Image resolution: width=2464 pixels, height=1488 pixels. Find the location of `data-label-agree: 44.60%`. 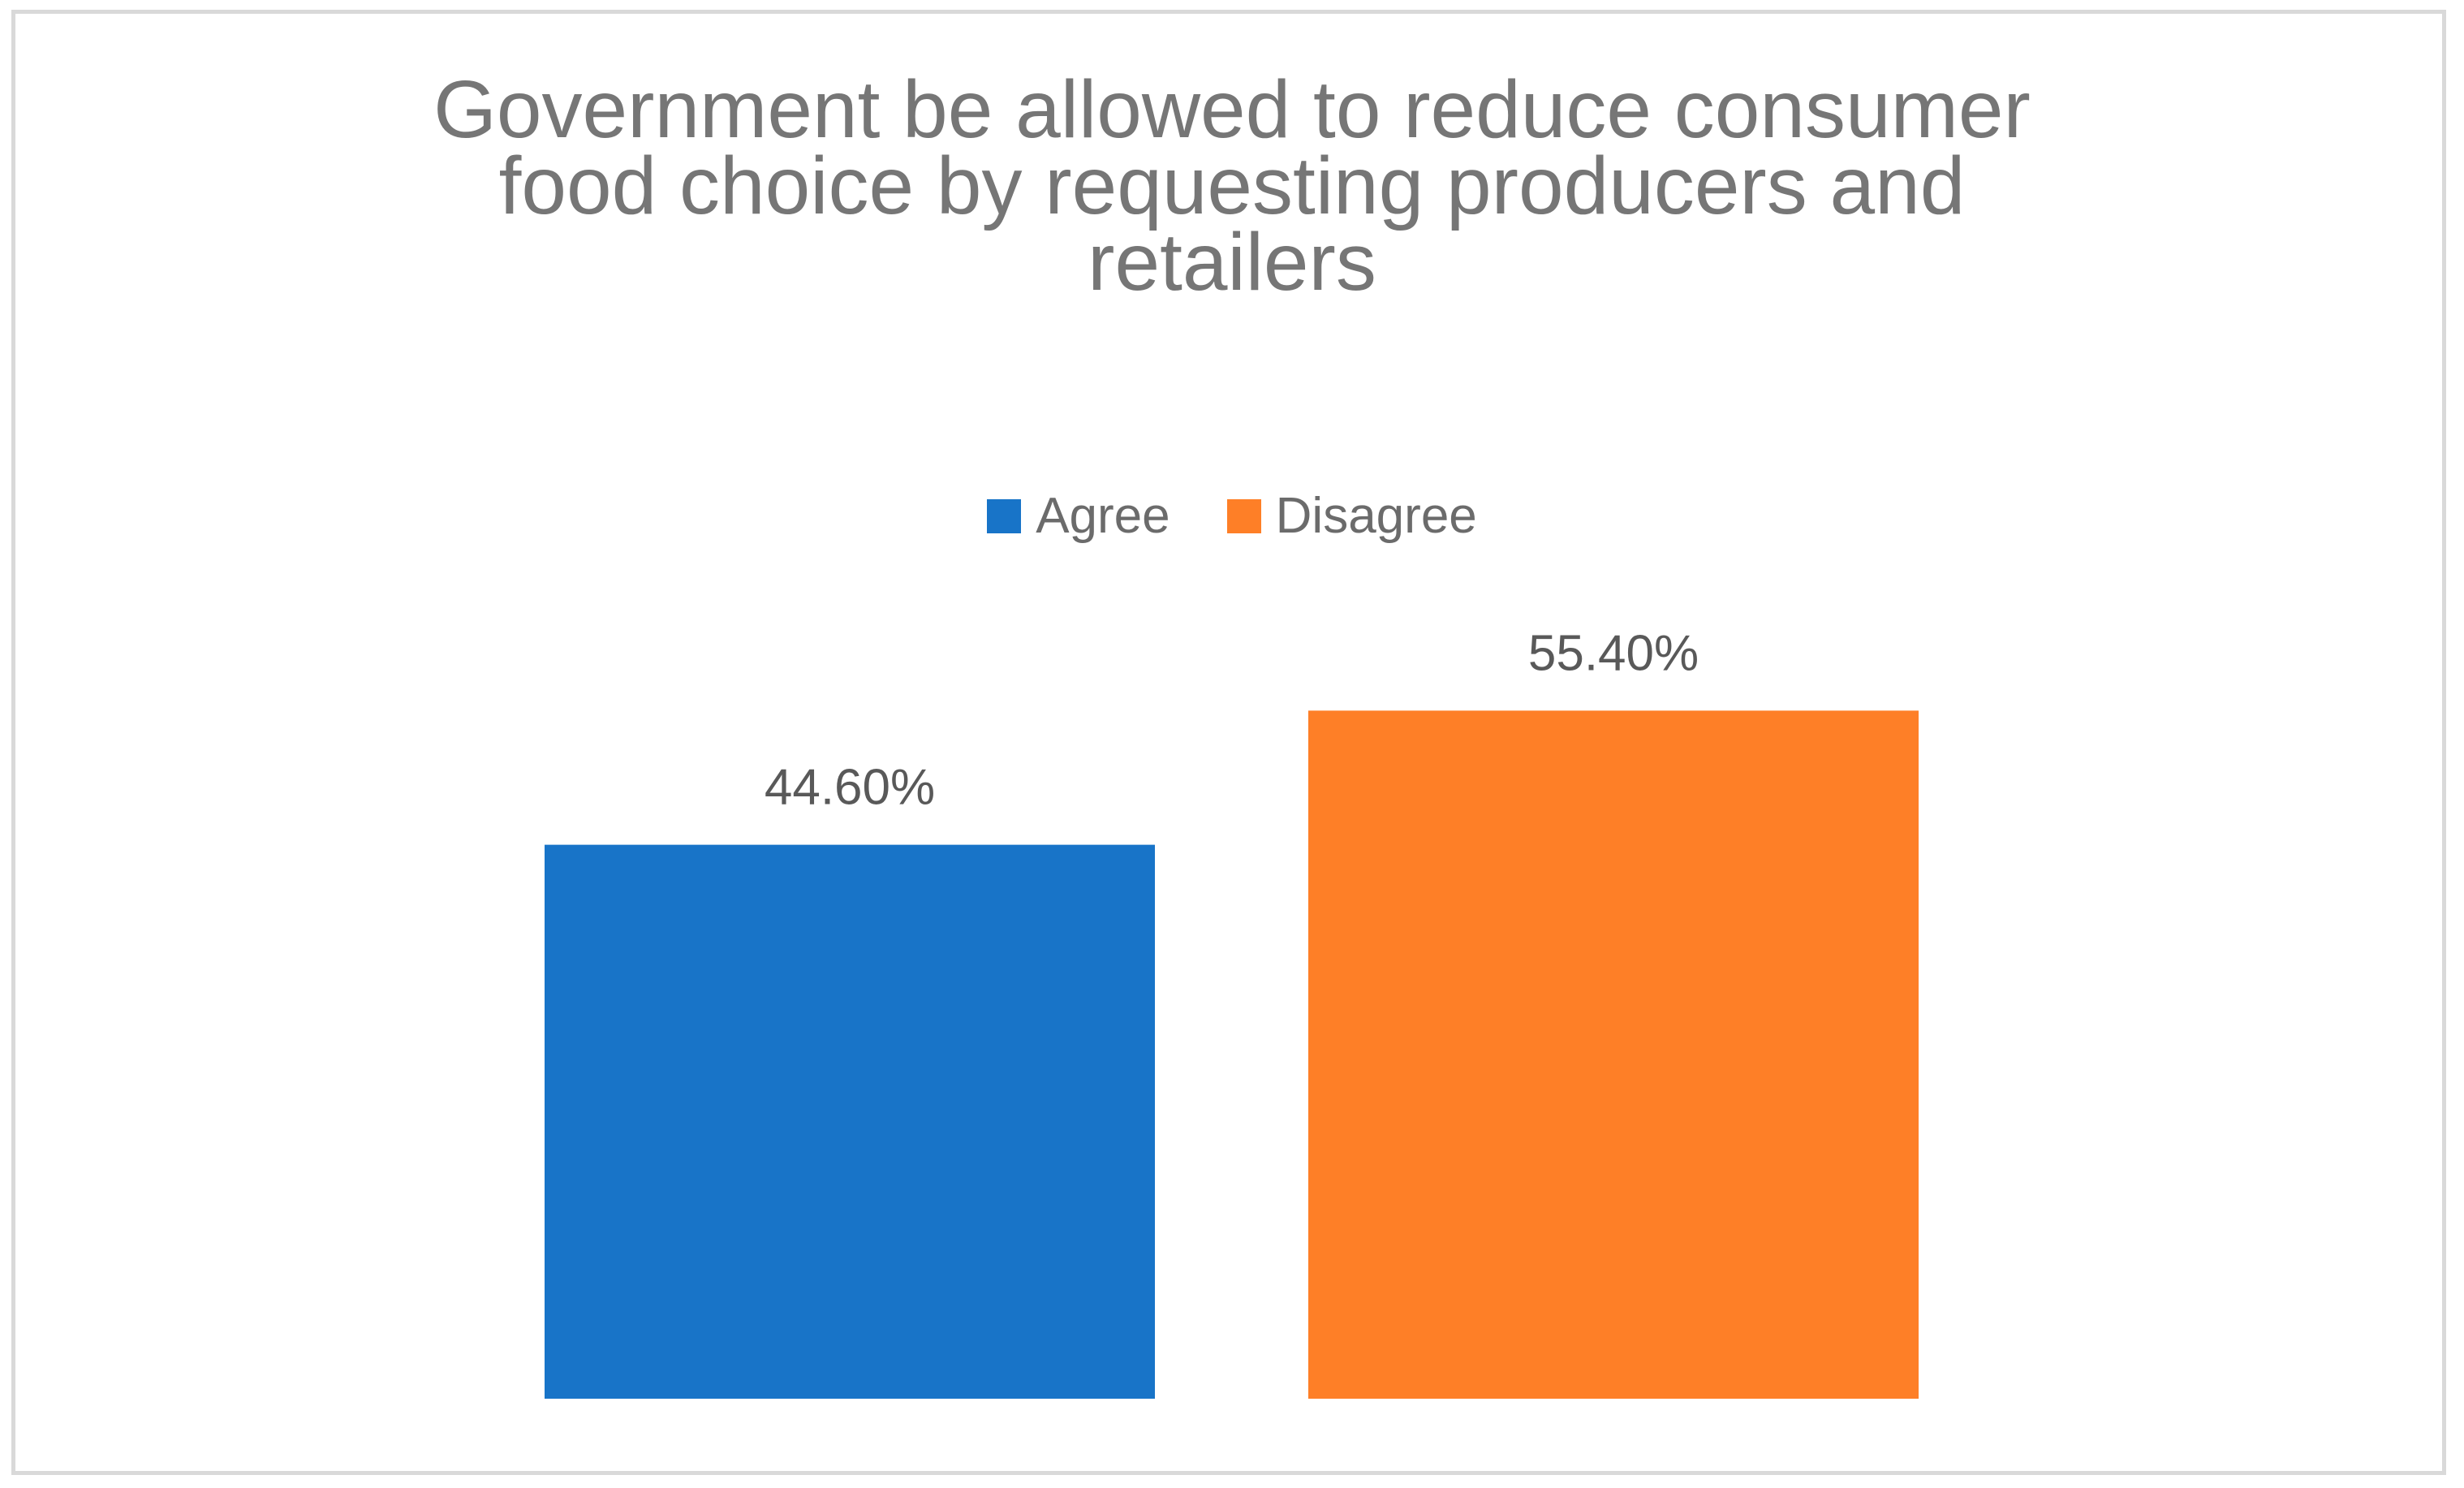

data-label-agree: 44.60% is located at coordinates (850, 788).